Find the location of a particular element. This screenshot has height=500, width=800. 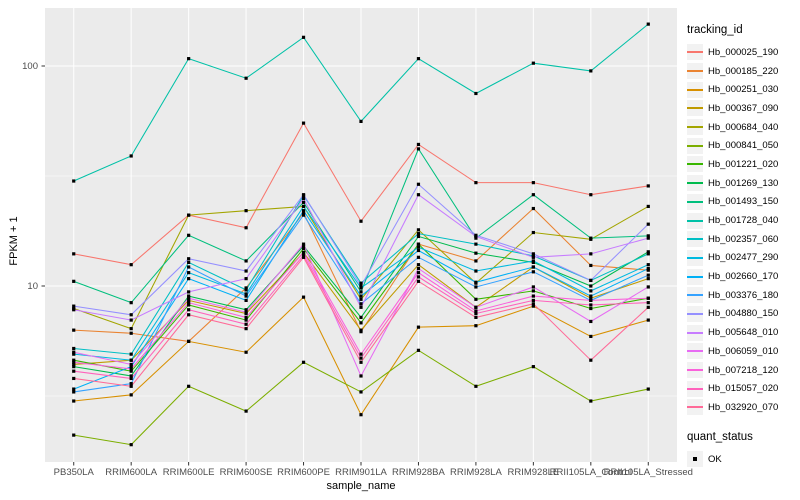

legend-key-ok is located at coordinates (695, 459).